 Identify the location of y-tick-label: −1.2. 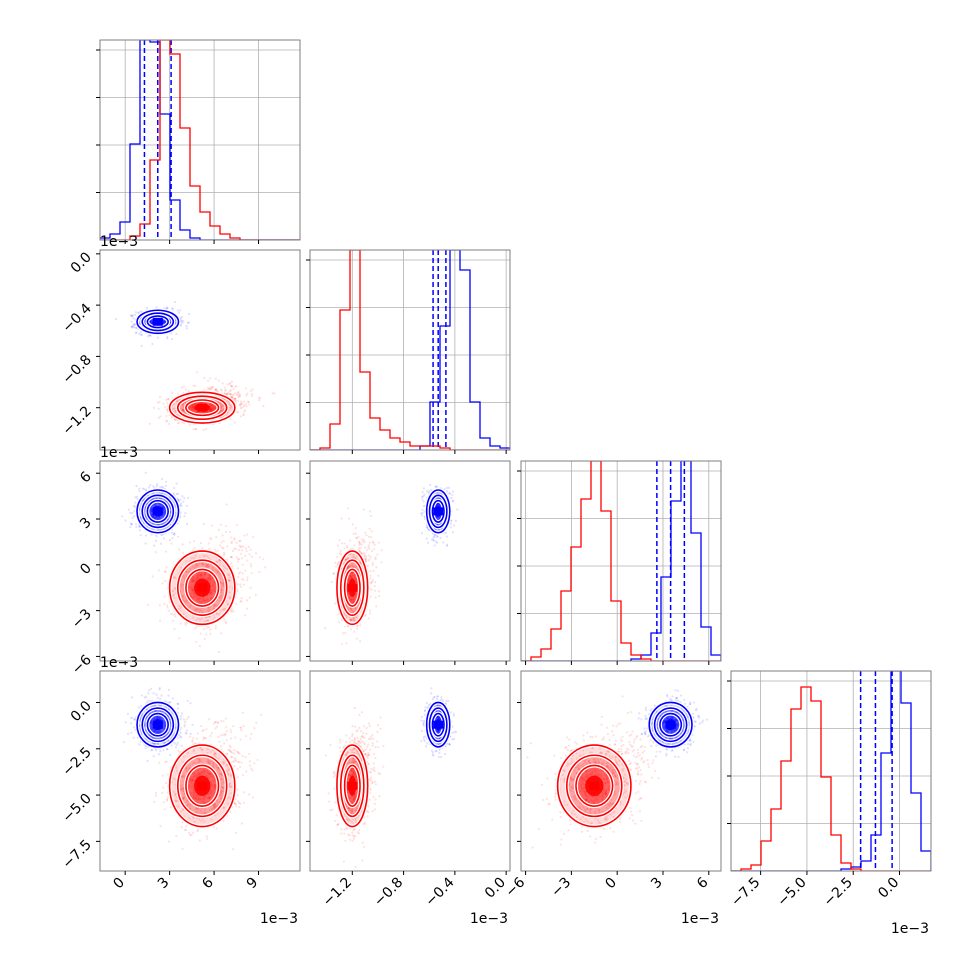
(76, 420).